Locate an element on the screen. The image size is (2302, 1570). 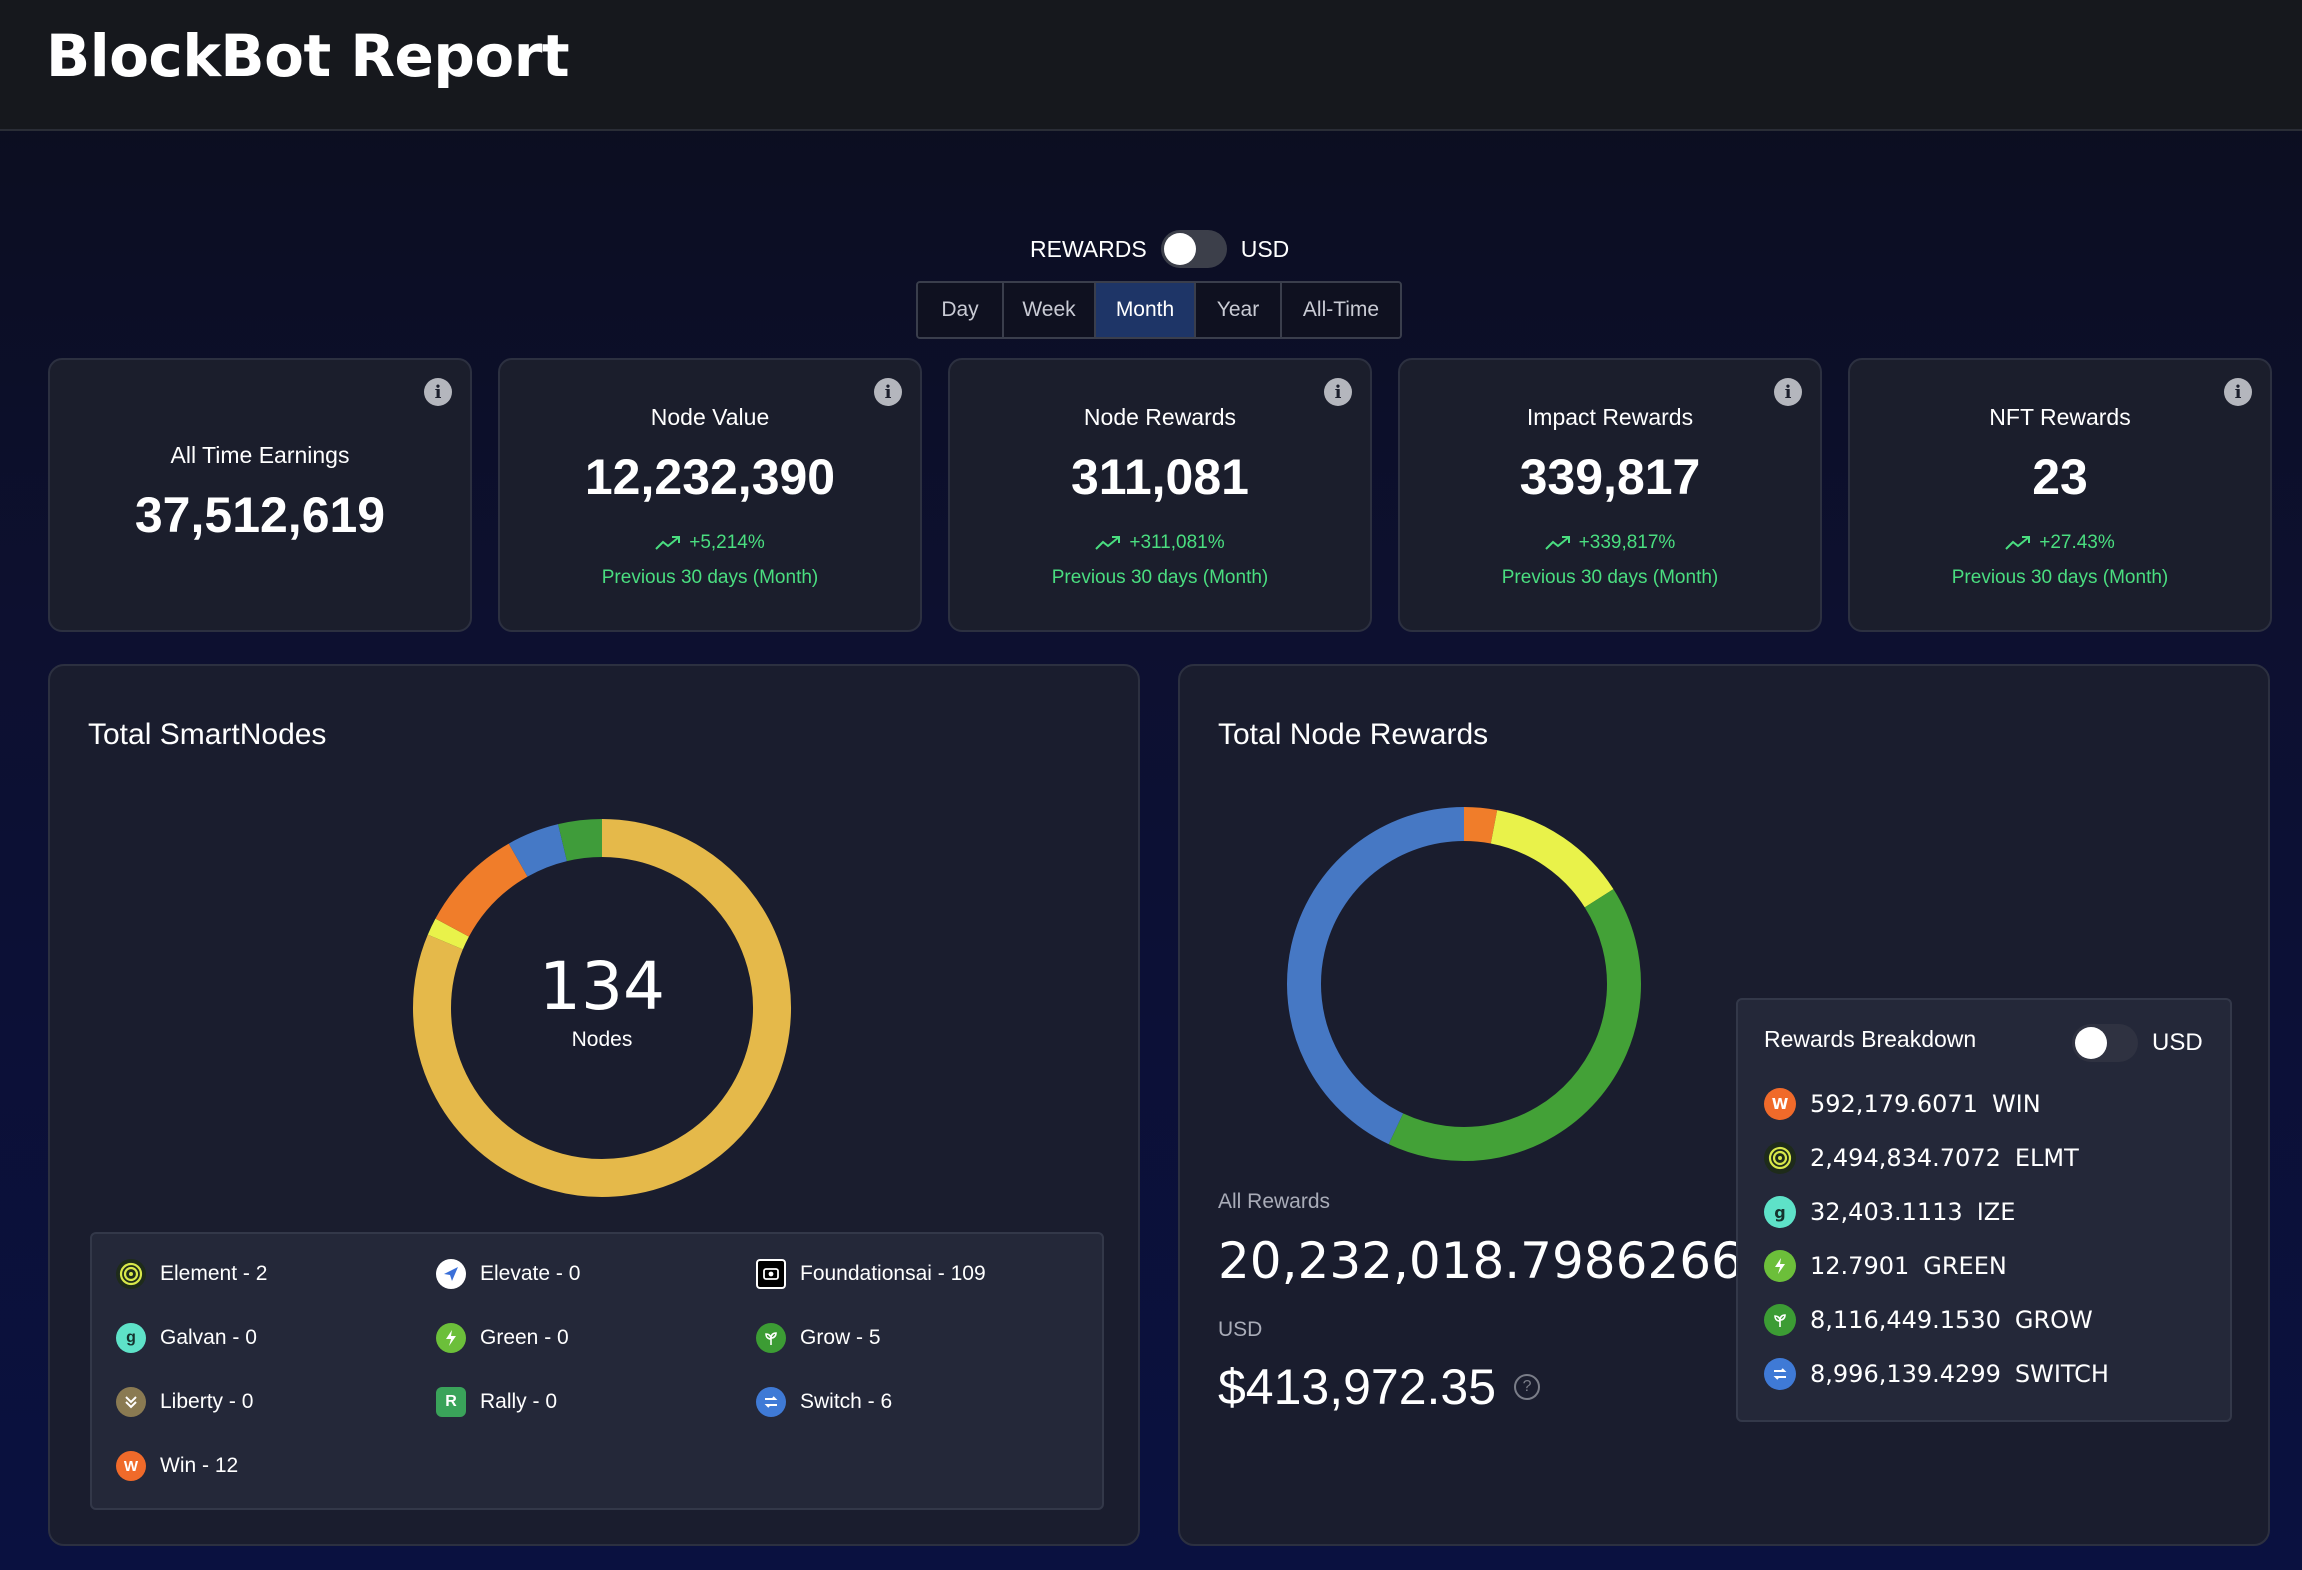
breakdown-row-ize: g 32,403.1113 IZE is located at coordinates (1889, 1212).